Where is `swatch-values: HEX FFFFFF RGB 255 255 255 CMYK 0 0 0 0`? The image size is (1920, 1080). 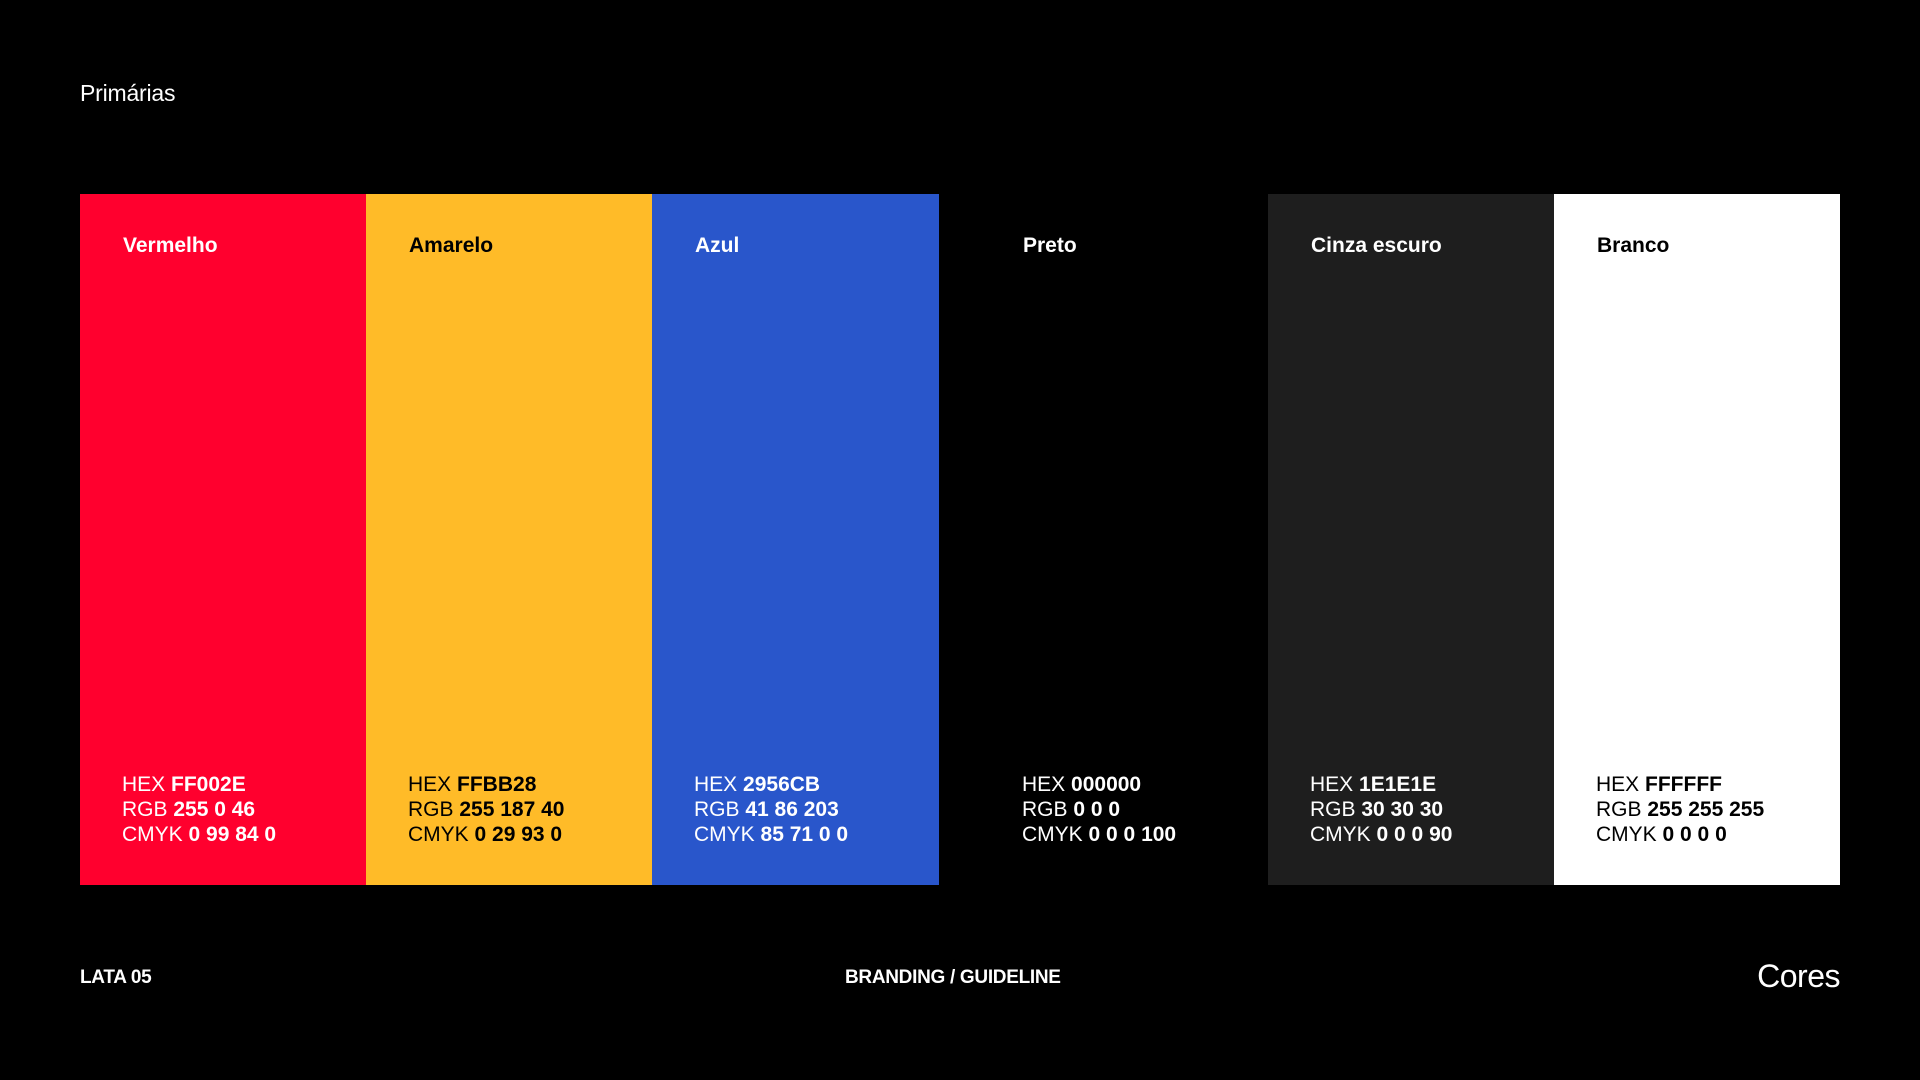
swatch-values: HEX FFFFFF RGB 255 255 255 CMYK 0 0 0 0 is located at coordinates (1680, 809).